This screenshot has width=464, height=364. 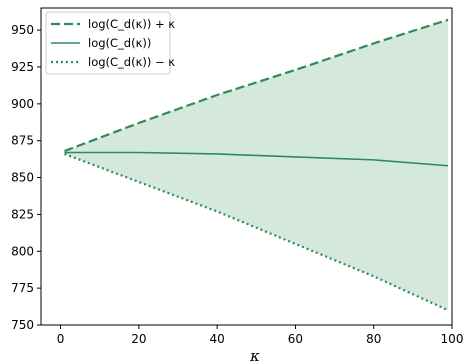 I want to click on x-tick-label: 40, so click(x=217, y=339).